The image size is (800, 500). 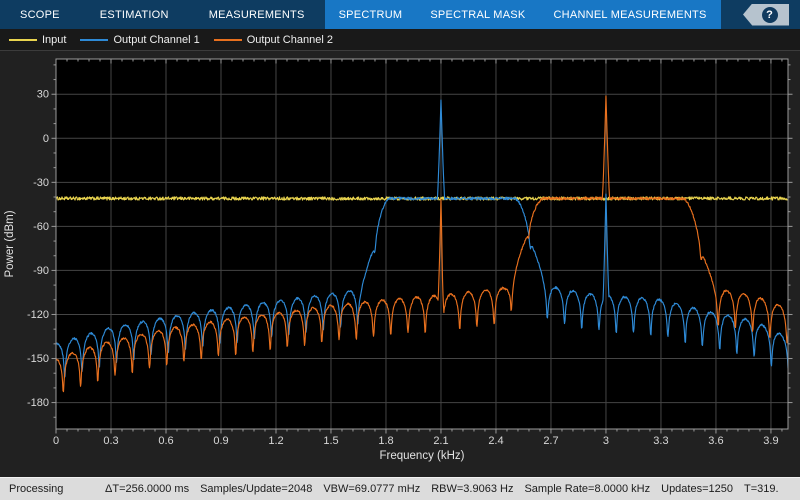 What do you see at coordinates (41, 227) in the screenshot?
I see `svg-text: -60` at bounding box center [41, 227].